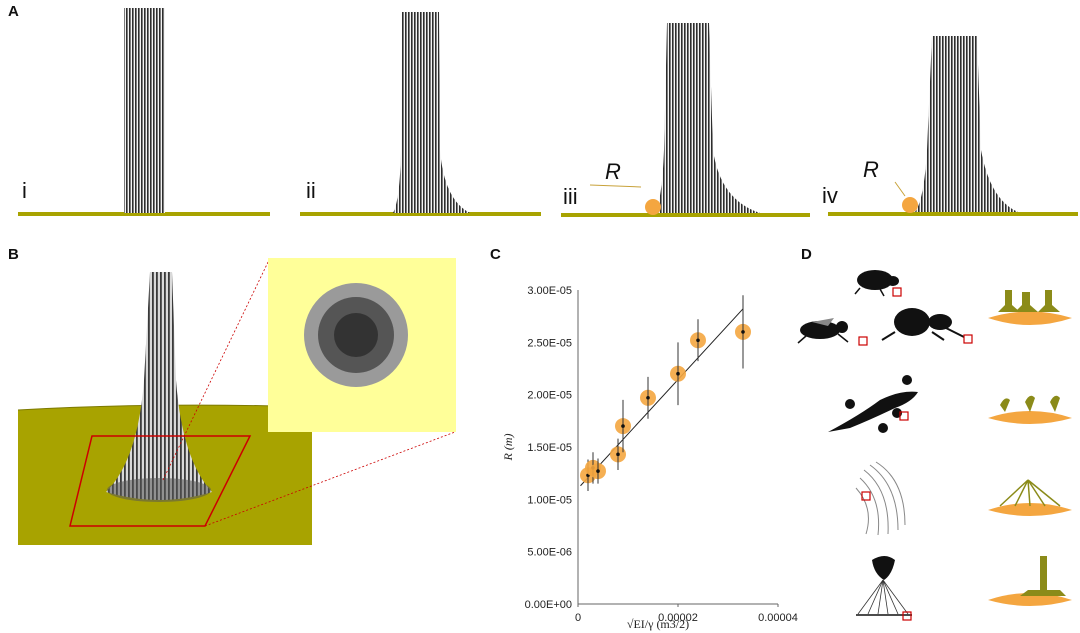 The image size is (1080, 633). I want to click on panel-a-label: A, so click(13, 11).